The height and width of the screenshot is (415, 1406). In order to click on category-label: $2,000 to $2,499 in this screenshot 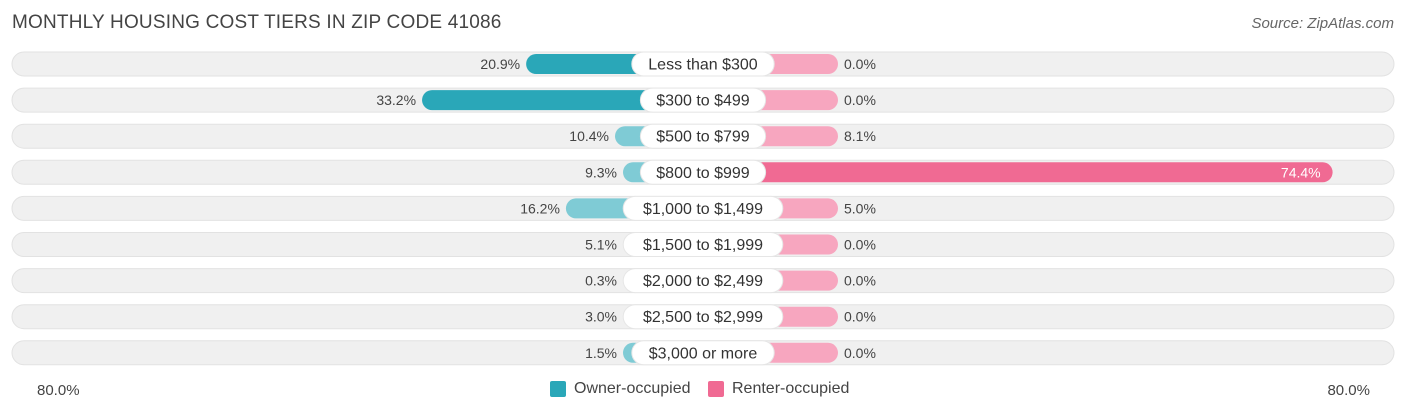, I will do `click(703, 281)`.